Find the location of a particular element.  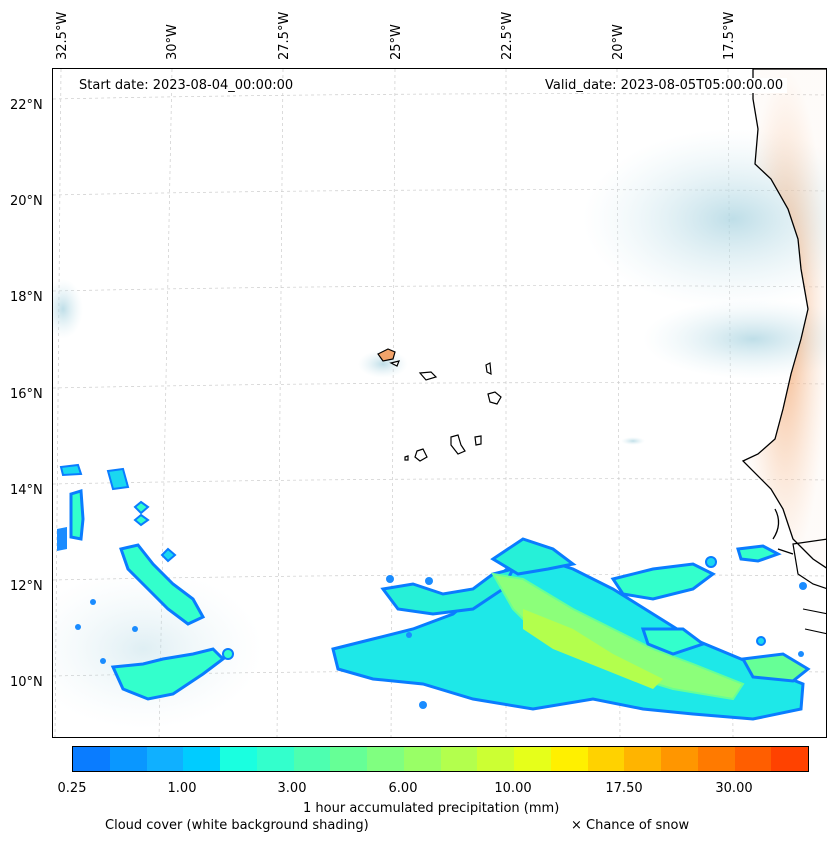

snow-legend: × Chance of snow is located at coordinates (630, 825).